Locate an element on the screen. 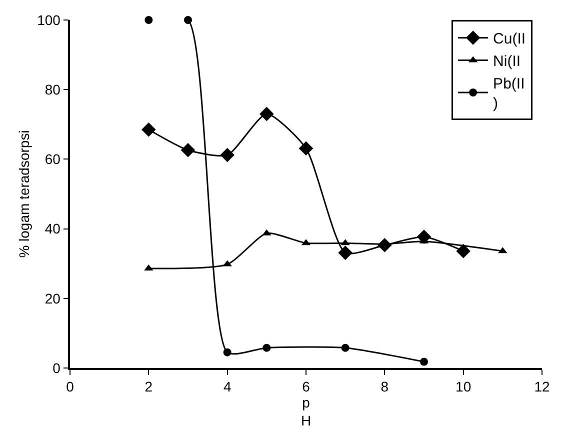  y-tick-label: 60 is located at coordinates (52, 159).